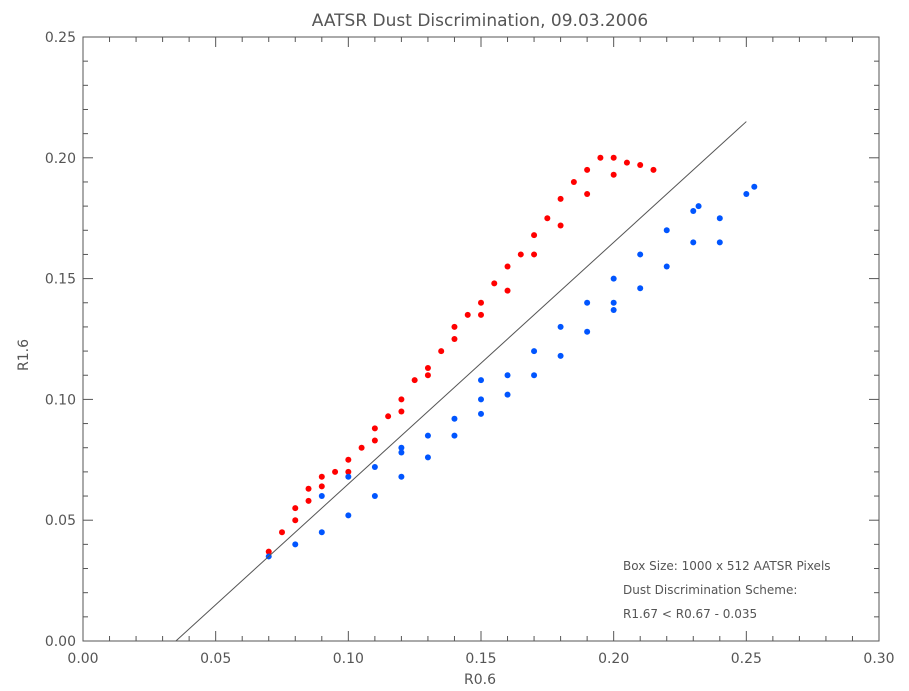 Image resolution: width=909 pixels, height=691 pixels. I want to click on x-tick-label: 0.15, so click(480, 659).